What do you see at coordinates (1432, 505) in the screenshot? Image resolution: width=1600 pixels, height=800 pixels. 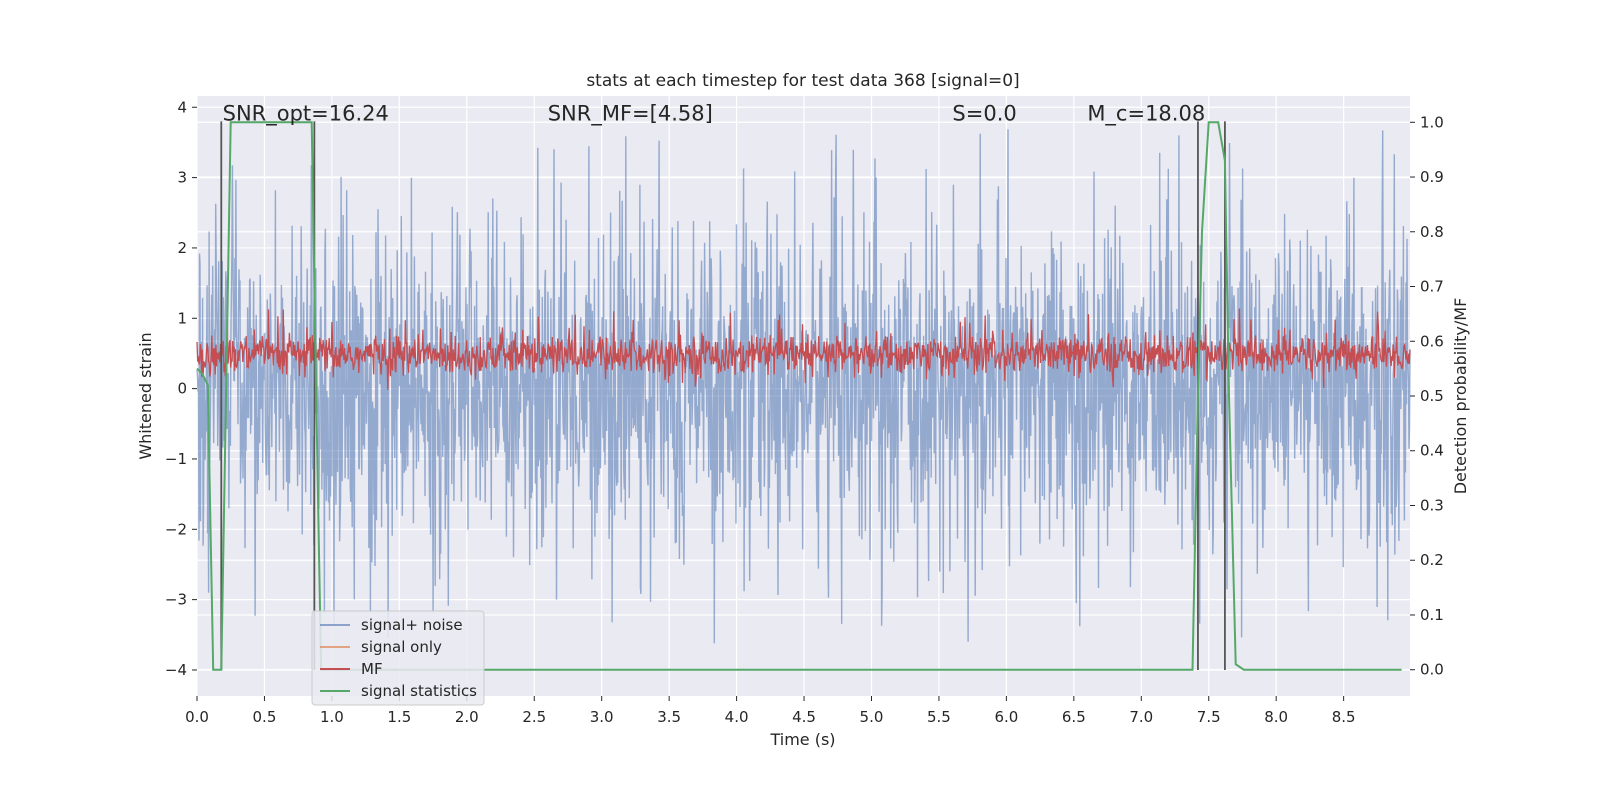 I see `y-tick-label-right: 0.3` at bounding box center [1432, 505].